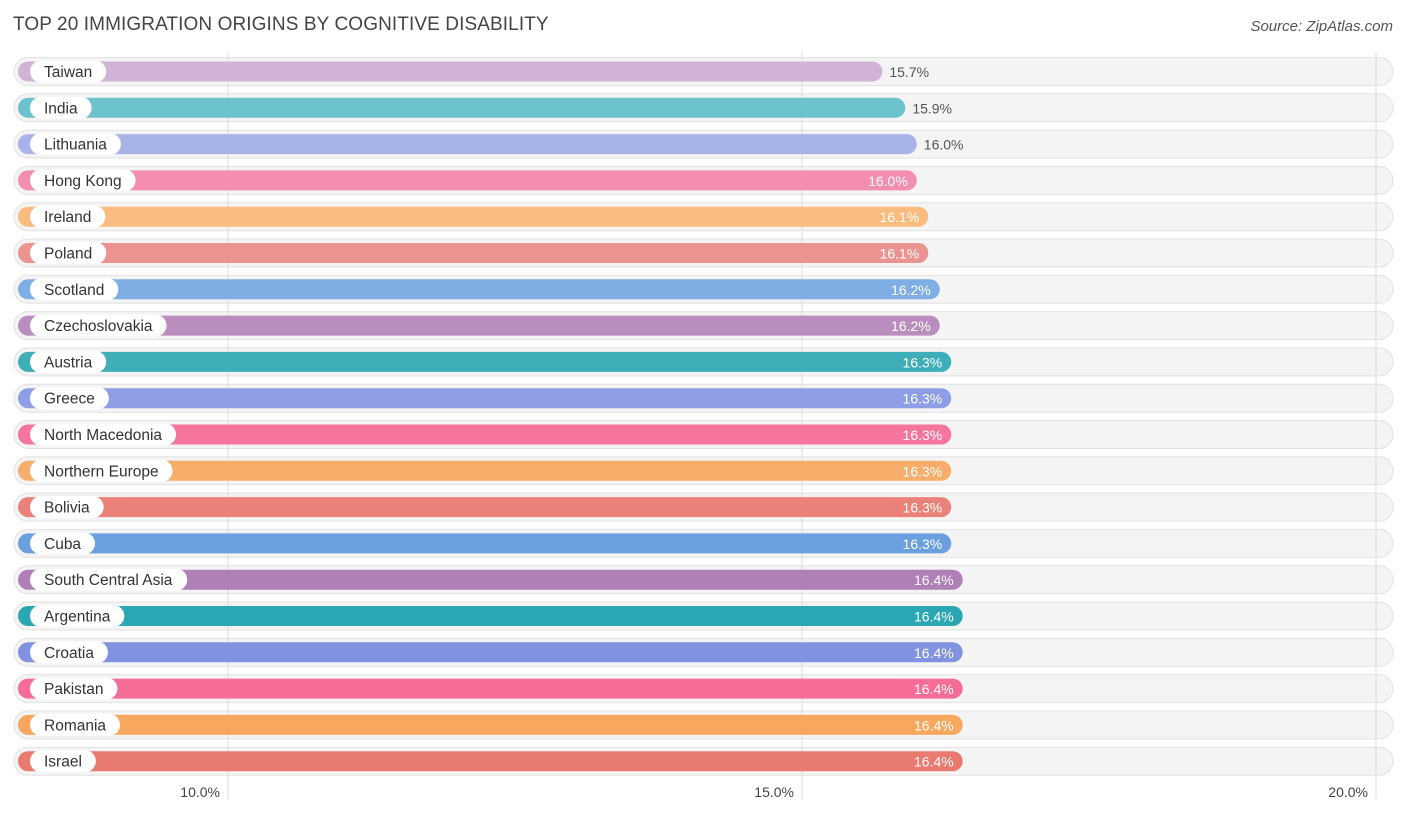 The height and width of the screenshot is (818, 1406). Describe the element at coordinates (909, 72) in the screenshot. I see `value-label: 15.7%` at that location.